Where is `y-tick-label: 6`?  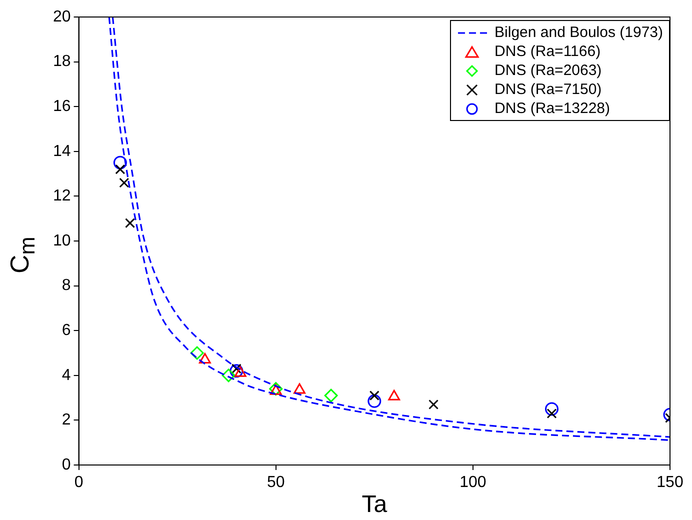
y-tick-label: 6 is located at coordinates (66, 331).